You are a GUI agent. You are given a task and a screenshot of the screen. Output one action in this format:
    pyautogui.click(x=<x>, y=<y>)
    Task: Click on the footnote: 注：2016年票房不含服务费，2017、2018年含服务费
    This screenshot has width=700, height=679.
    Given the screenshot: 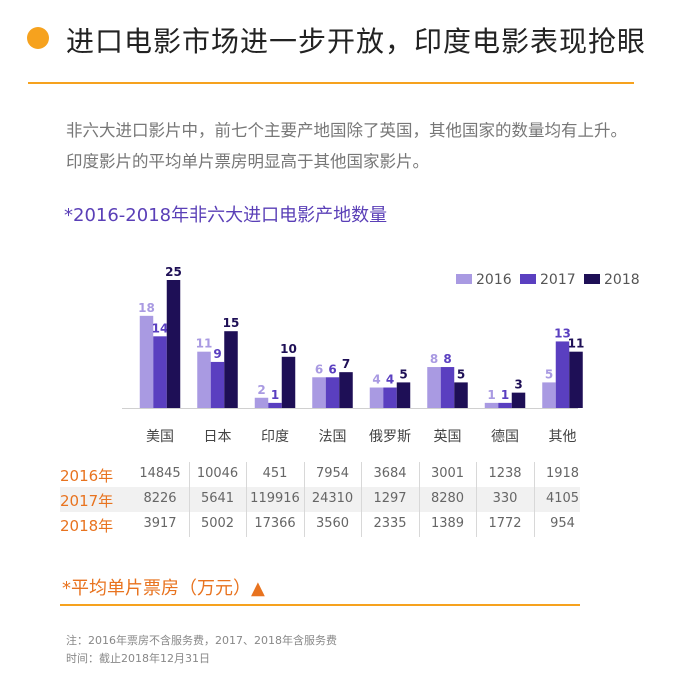 What is the action you would take?
    pyautogui.click(x=201, y=640)
    